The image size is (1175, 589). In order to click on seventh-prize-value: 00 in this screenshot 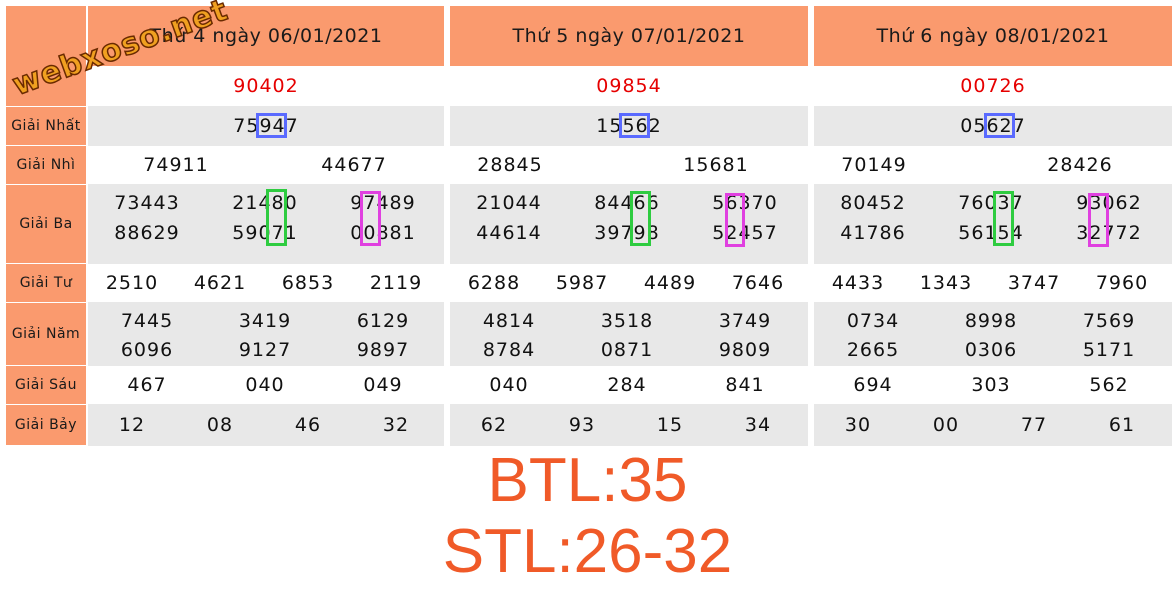, I will do `click(946, 425)`.